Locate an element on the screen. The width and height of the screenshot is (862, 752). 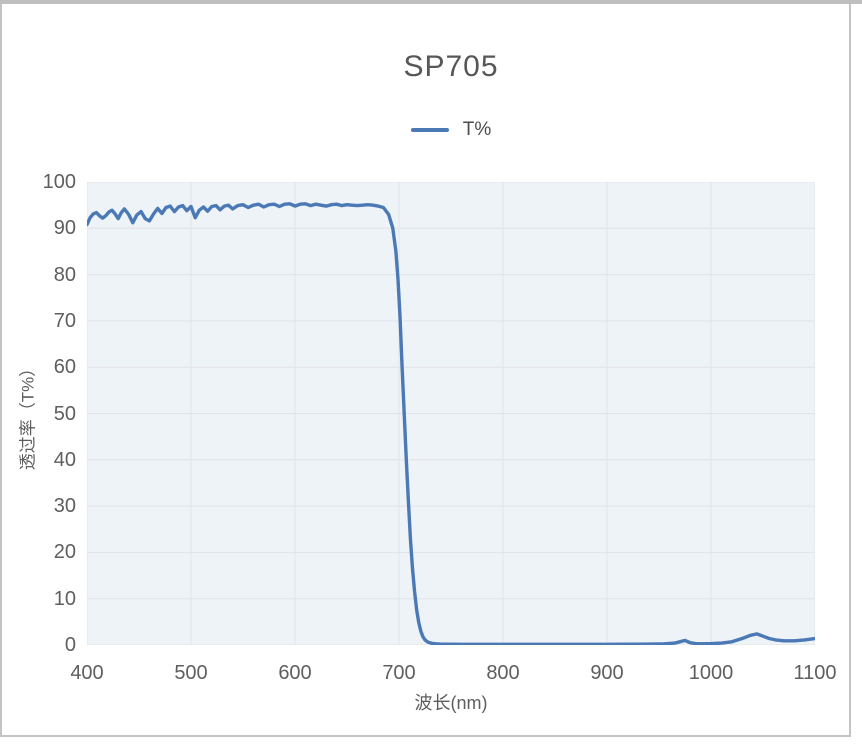
y-tick-label: 90 is located at coordinates (64, 228).